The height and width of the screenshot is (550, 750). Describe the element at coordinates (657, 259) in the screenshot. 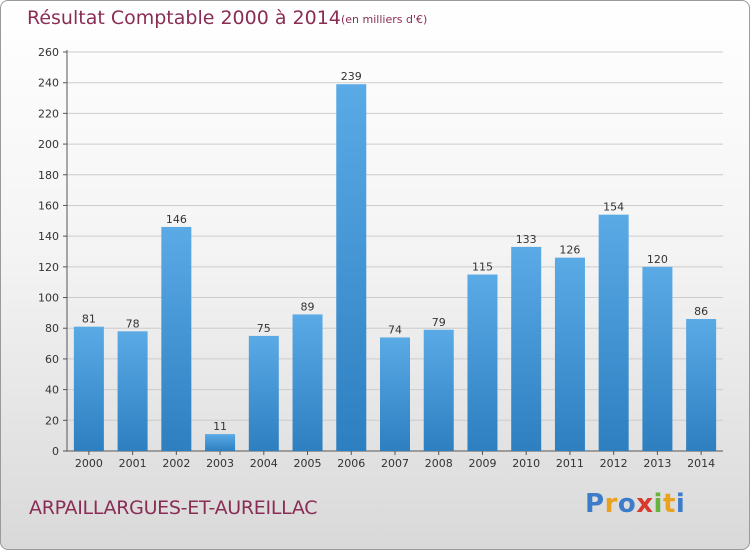

I see `data-label: 120` at that location.